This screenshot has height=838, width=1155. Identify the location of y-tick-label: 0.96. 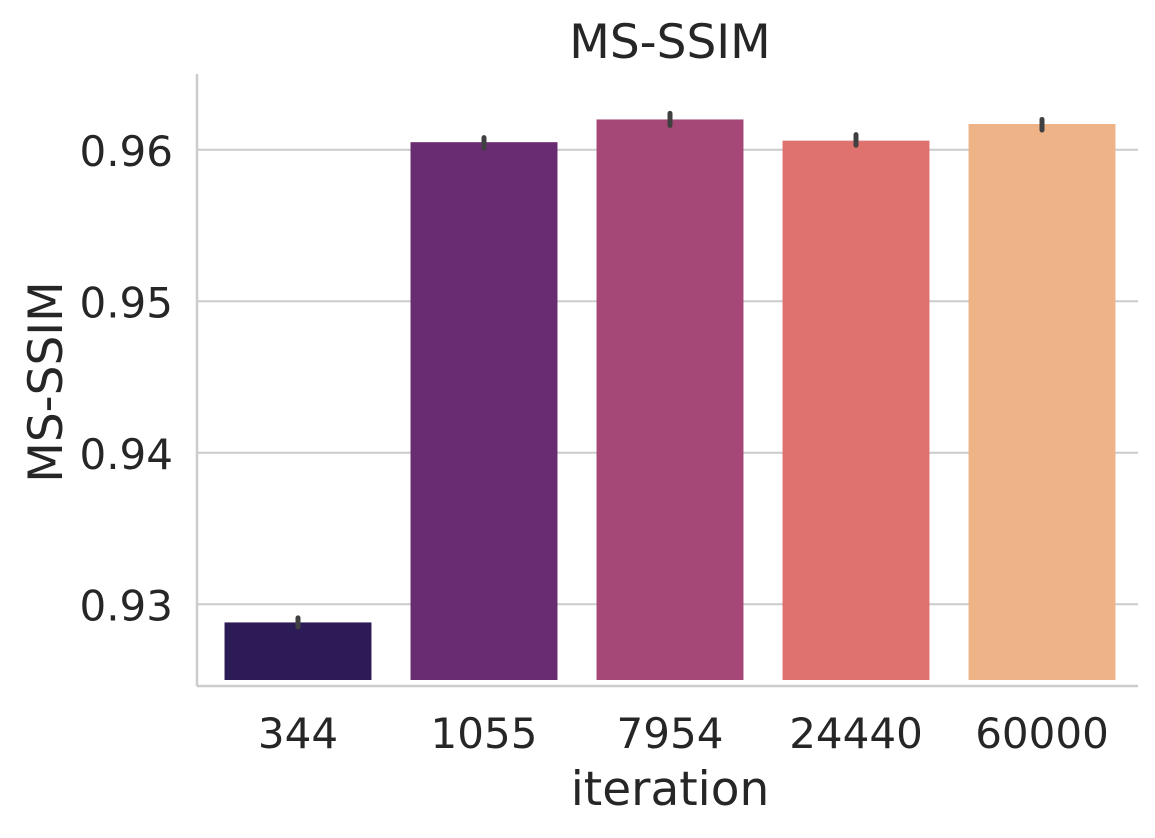
(126, 151).